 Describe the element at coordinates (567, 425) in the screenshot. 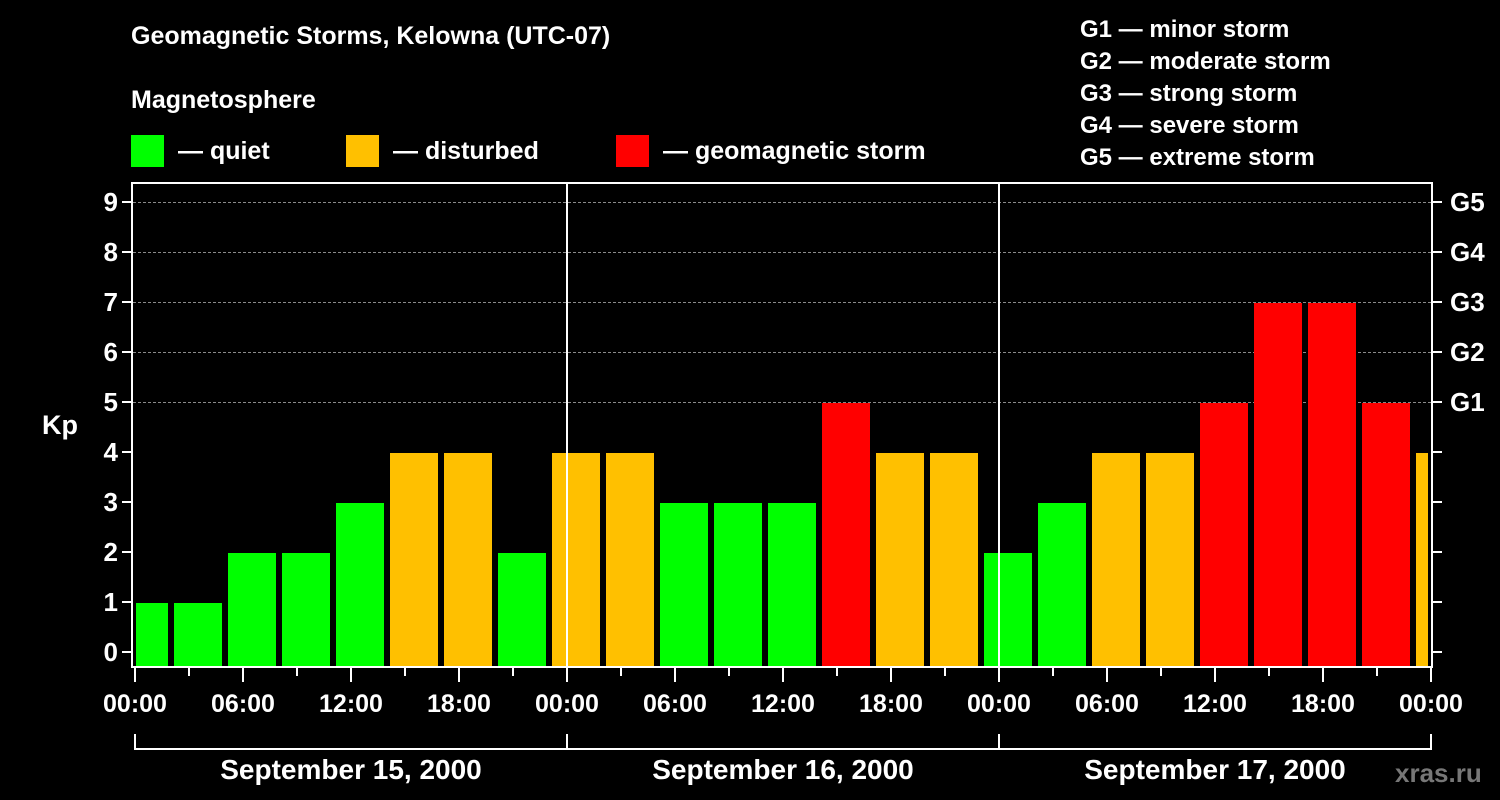

I see `day-separator` at that location.